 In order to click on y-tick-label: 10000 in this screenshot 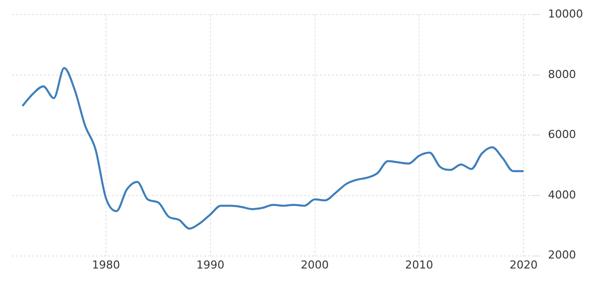, I will do `click(566, 13)`.